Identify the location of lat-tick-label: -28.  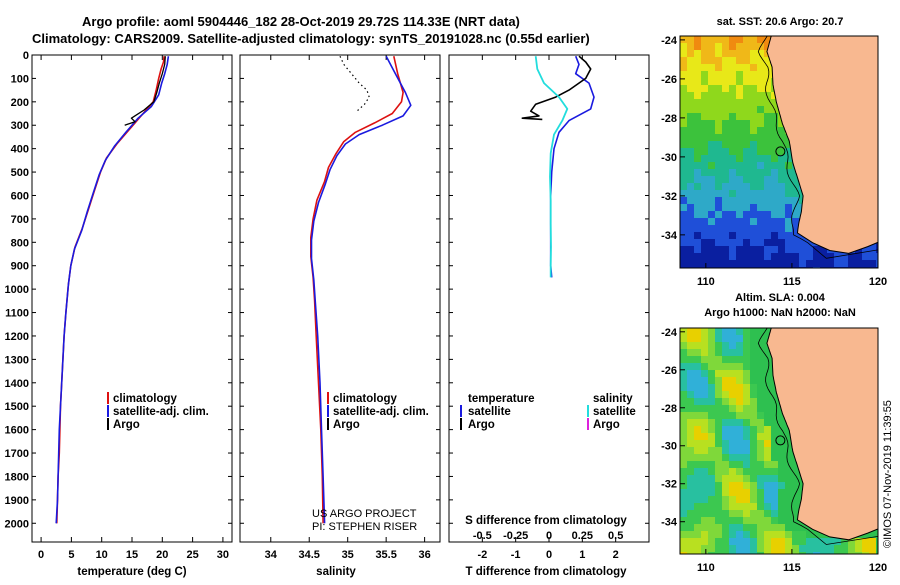
(669, 409).